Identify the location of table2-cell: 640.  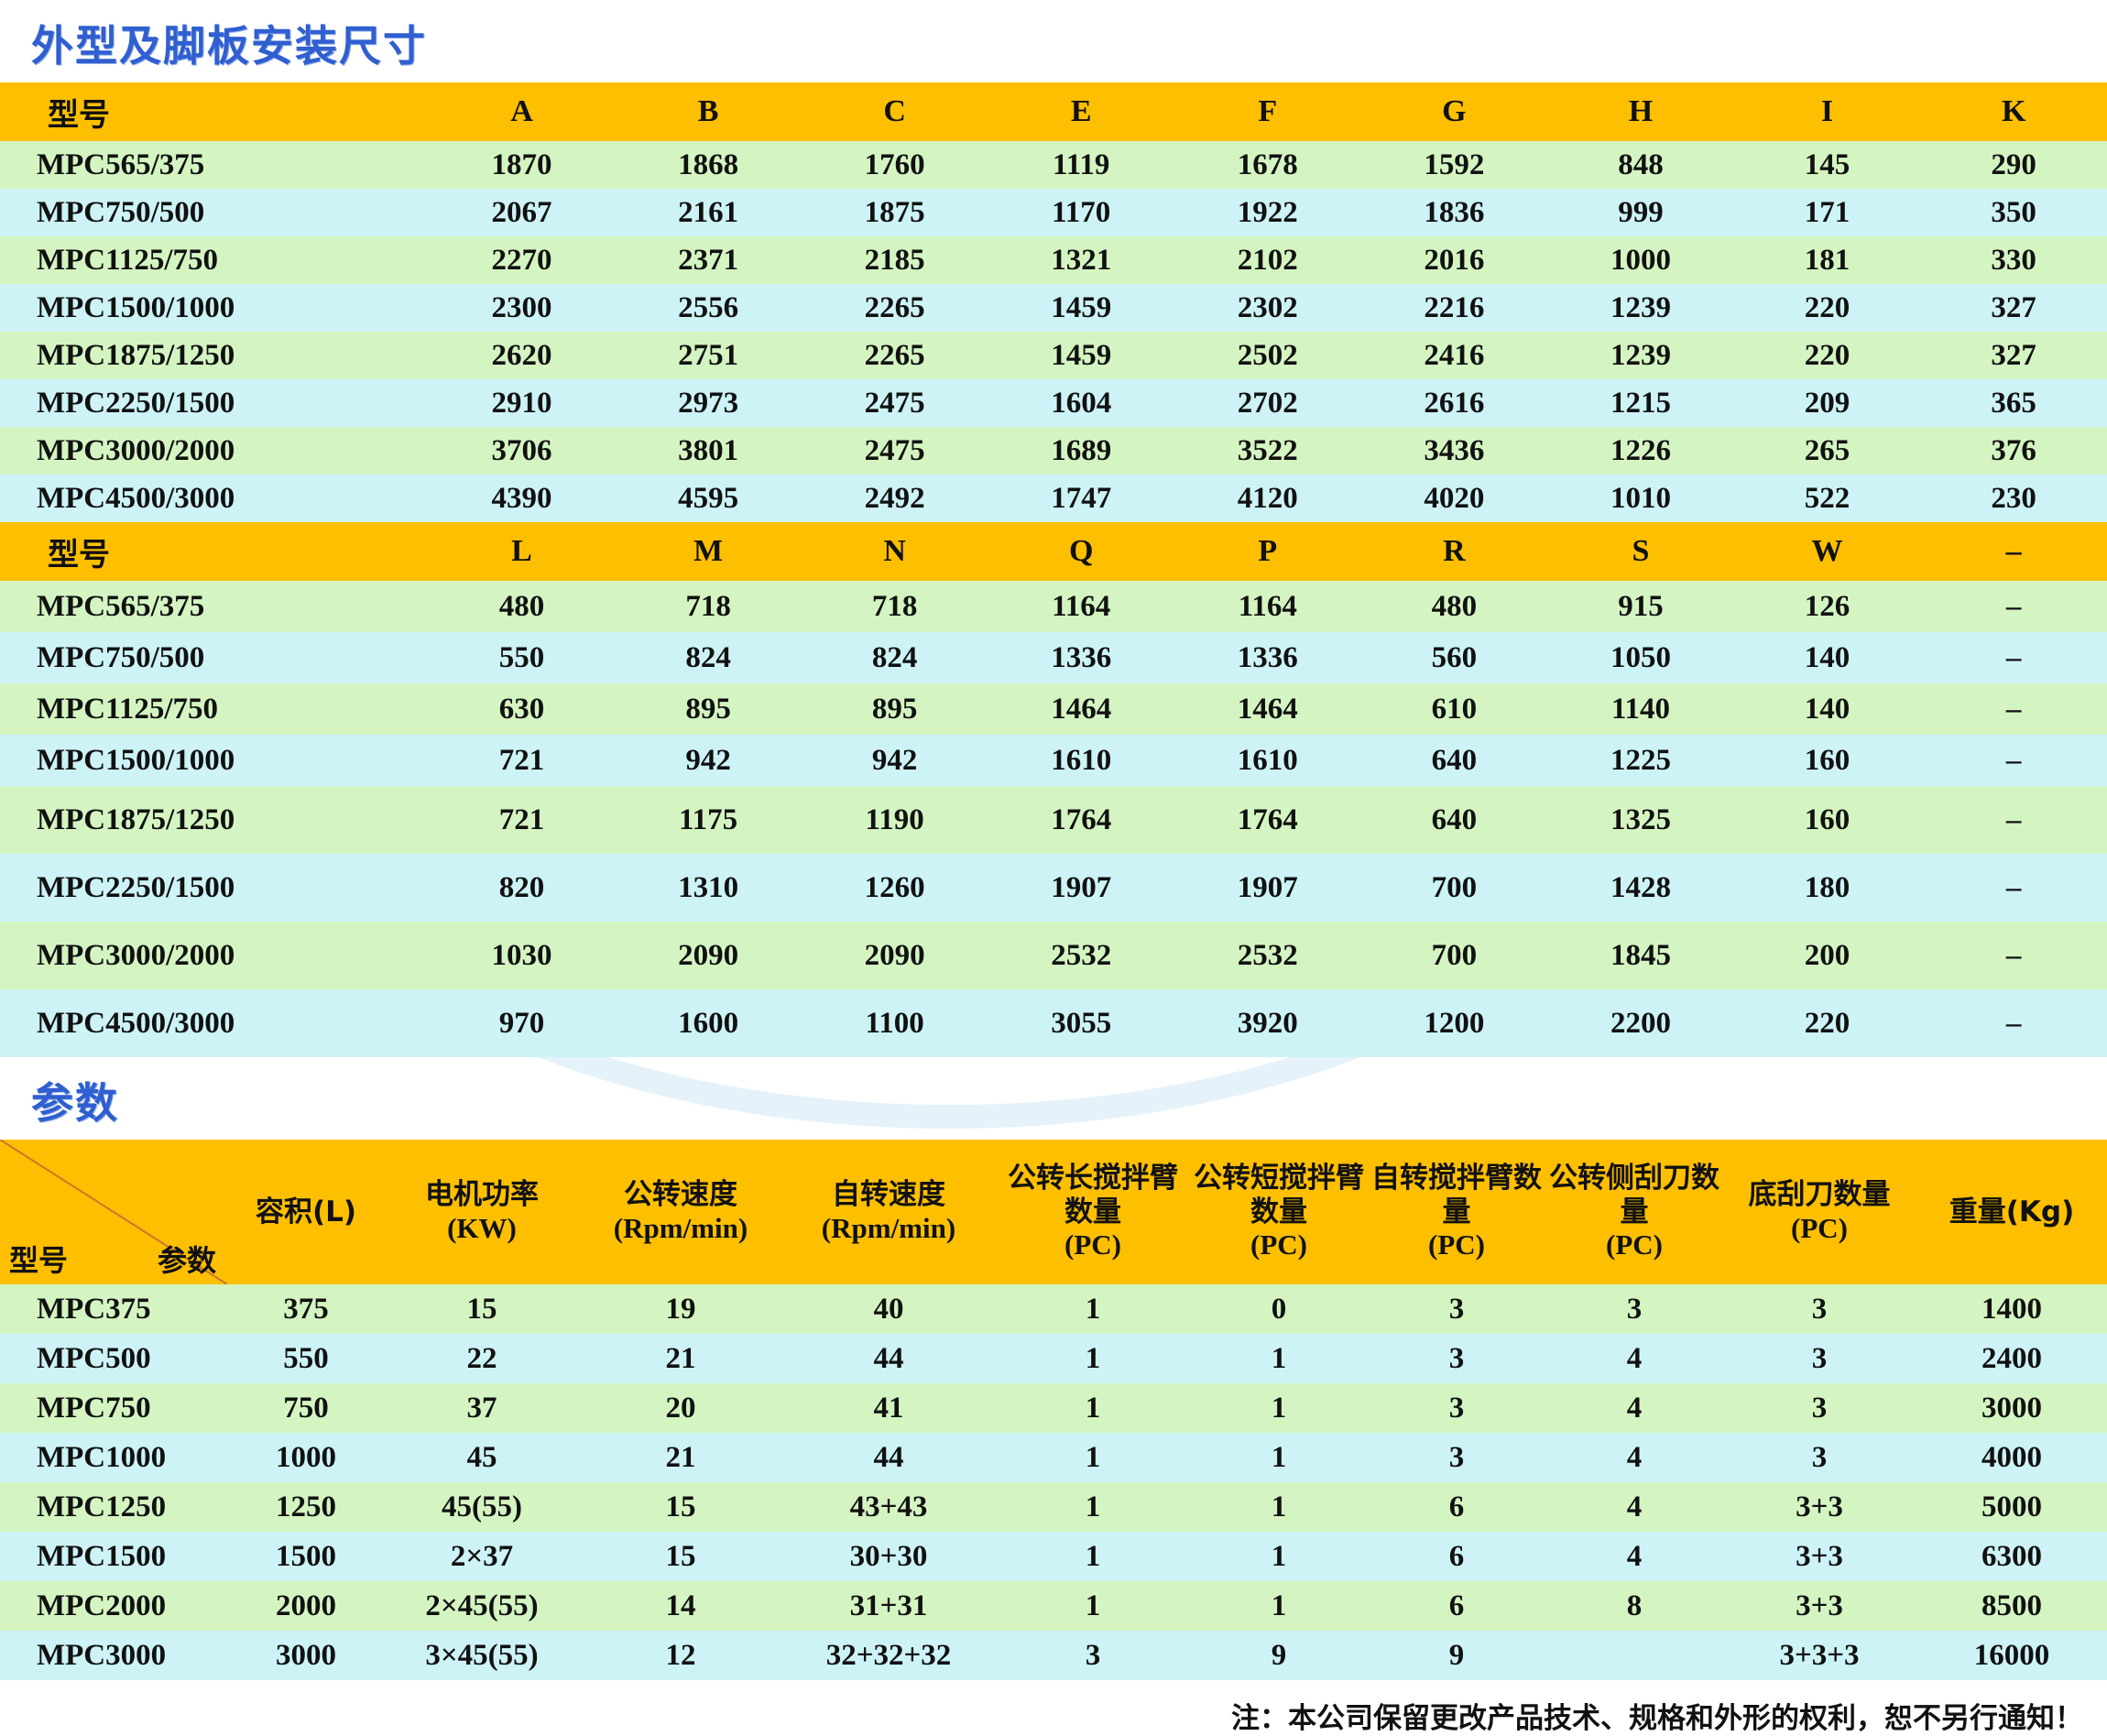
(1454, 761).